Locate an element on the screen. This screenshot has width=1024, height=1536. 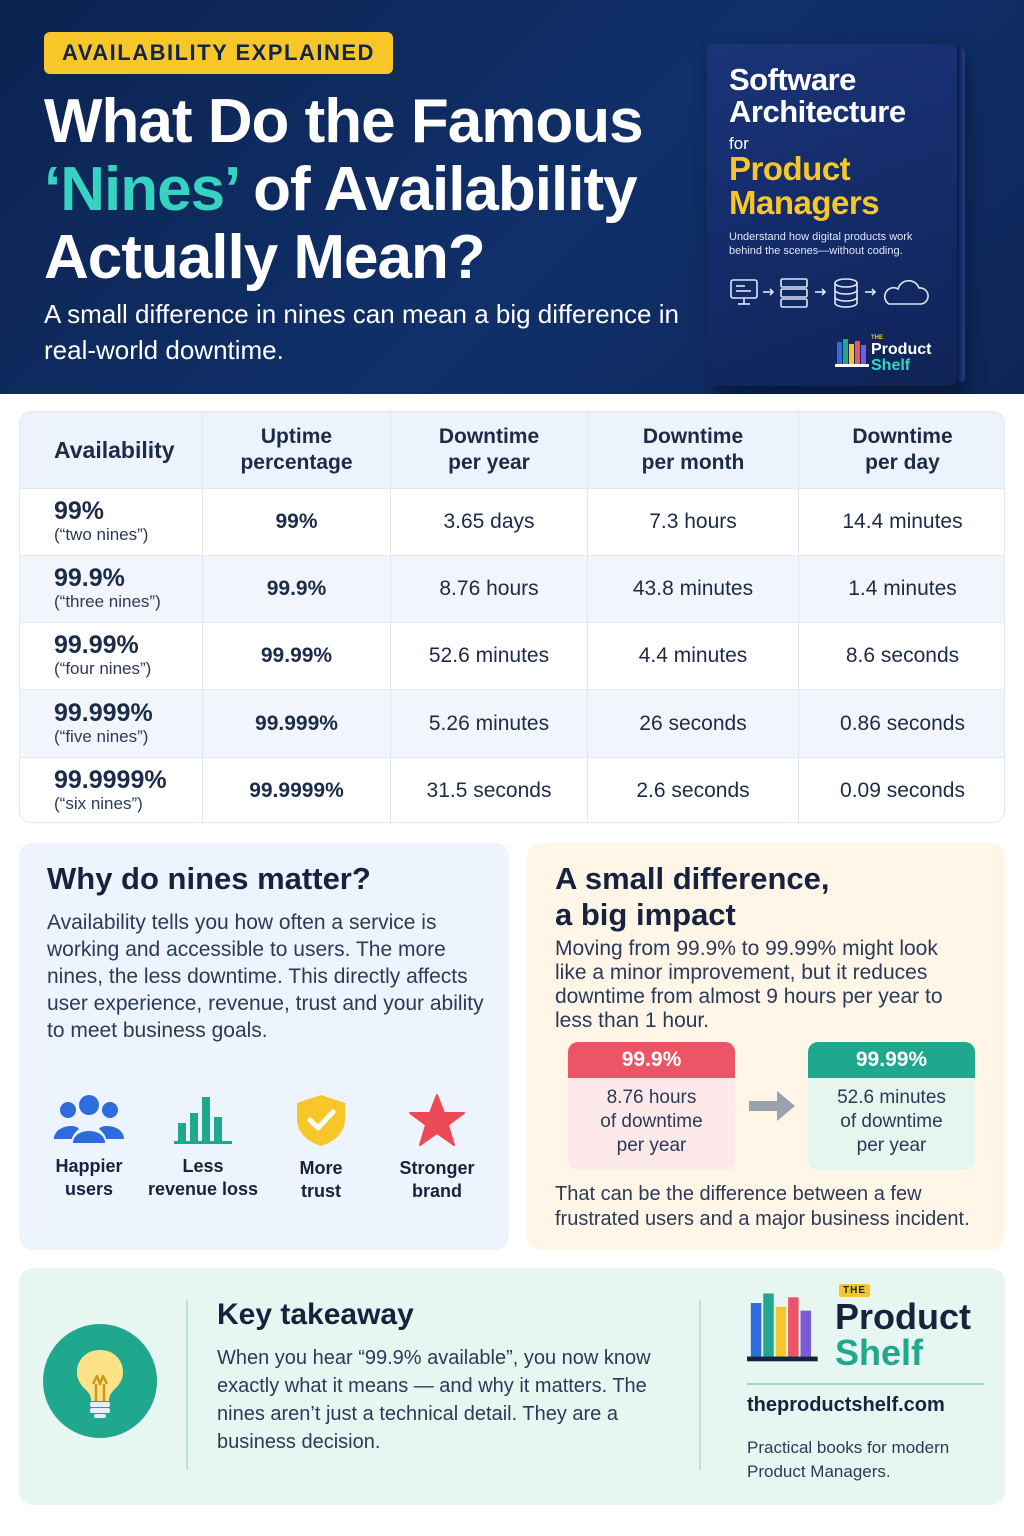
book-title-bottom: Product Managers is located at coordinates (804, 185).